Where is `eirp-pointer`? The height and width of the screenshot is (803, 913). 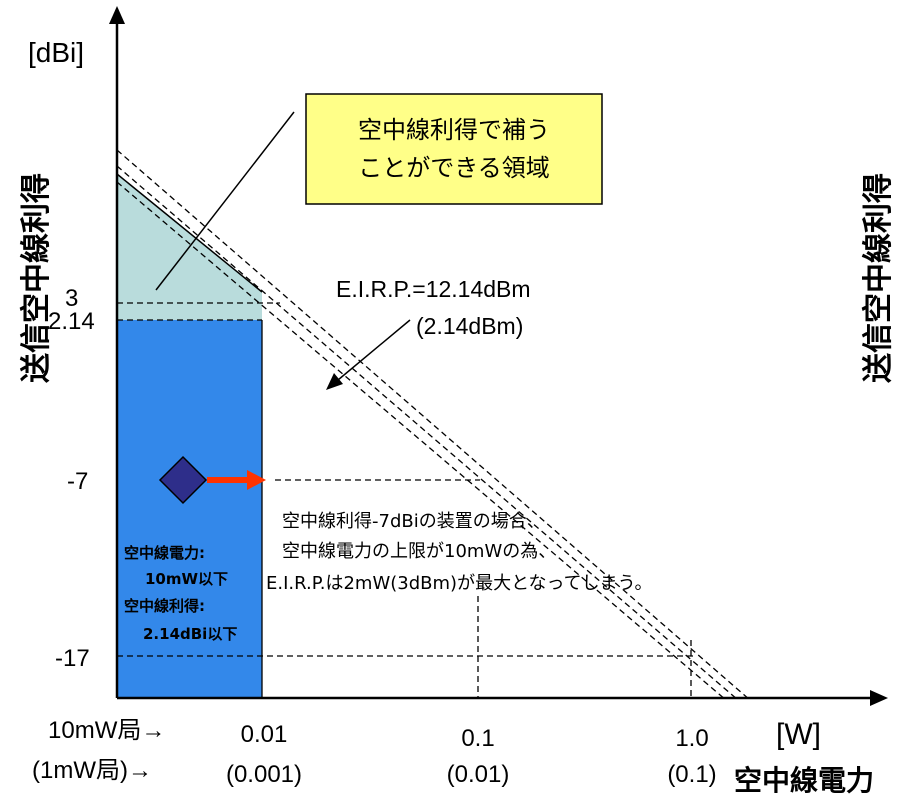 eirp-pointer is located at coordinates (374, 350).